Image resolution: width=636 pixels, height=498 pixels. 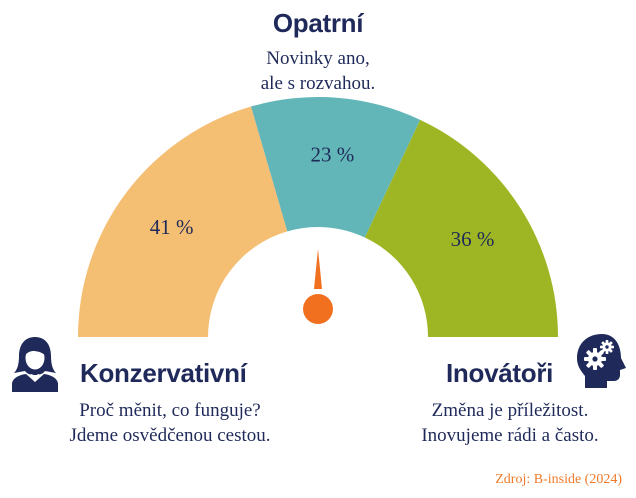 I want to click on segment-desc-line: ale s rozvahou., so click(x=318, y=83).